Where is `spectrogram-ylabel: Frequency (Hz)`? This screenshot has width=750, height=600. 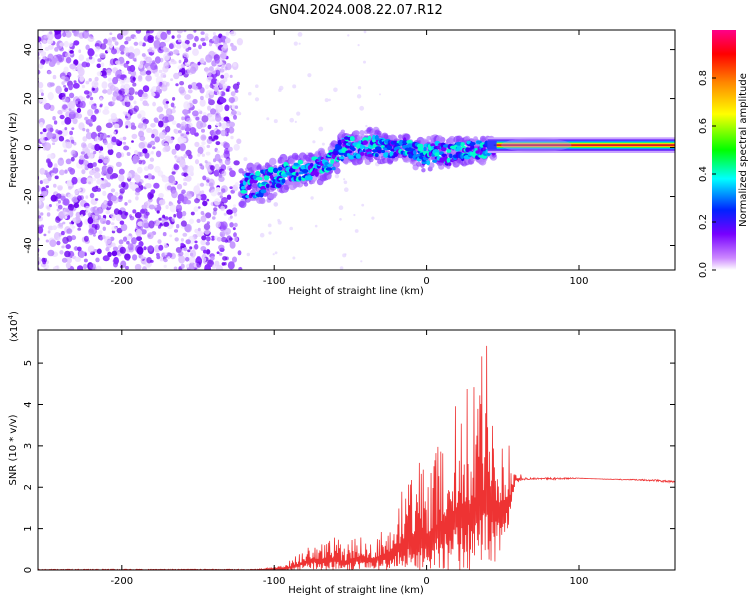
spectrogram-ylabel: Frequency (Hz) is located at coordinates (13, 150).